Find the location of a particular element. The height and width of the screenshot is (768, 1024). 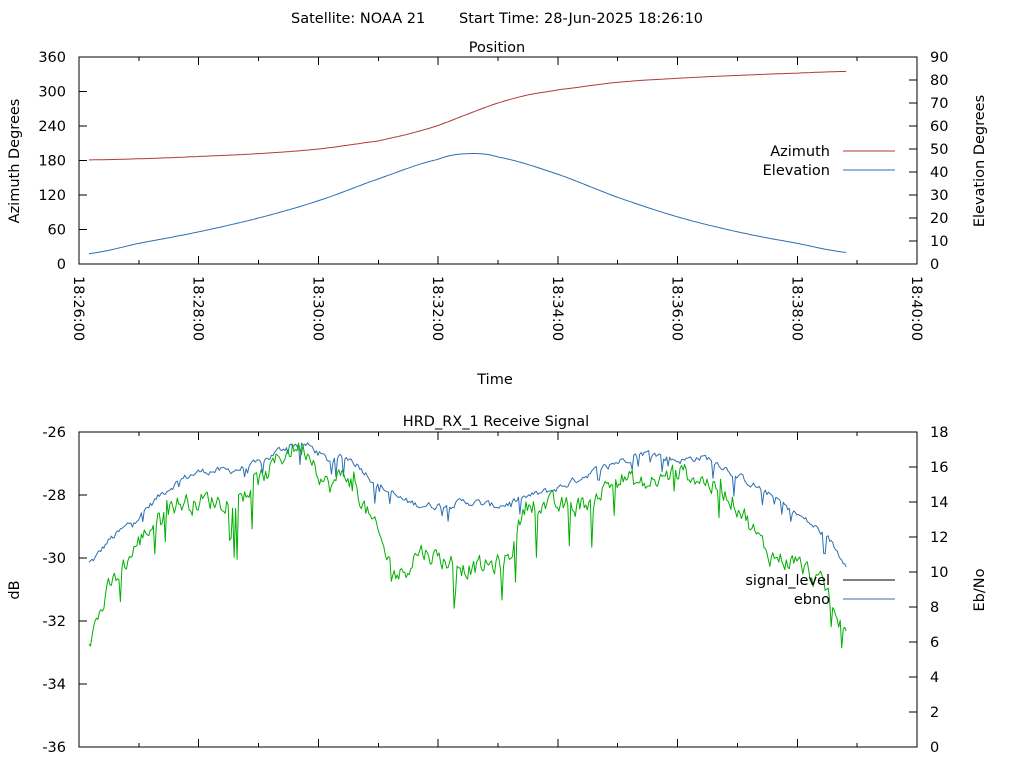

series-line-azimuth is located at coordinates (468, 115).